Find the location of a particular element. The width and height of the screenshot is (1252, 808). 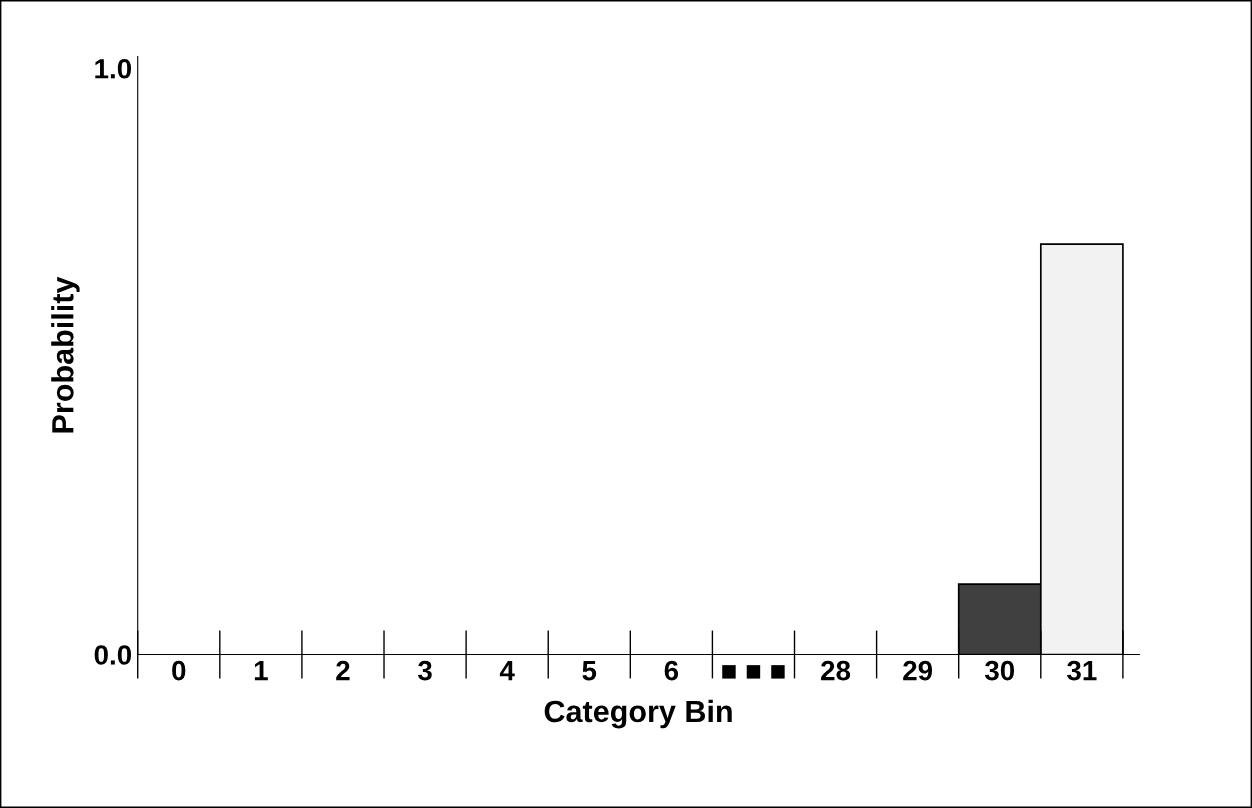

x-tick-label: 28 is located at coordinates (836, 670).